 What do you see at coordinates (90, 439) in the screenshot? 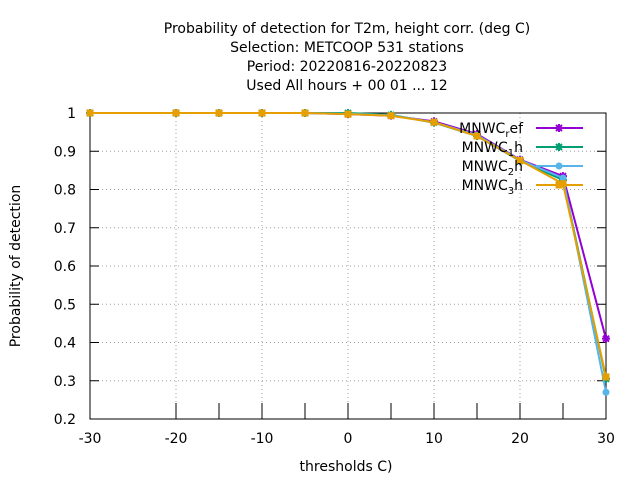
I see `x-tick-label: -30` at bounding box center [90, 439].